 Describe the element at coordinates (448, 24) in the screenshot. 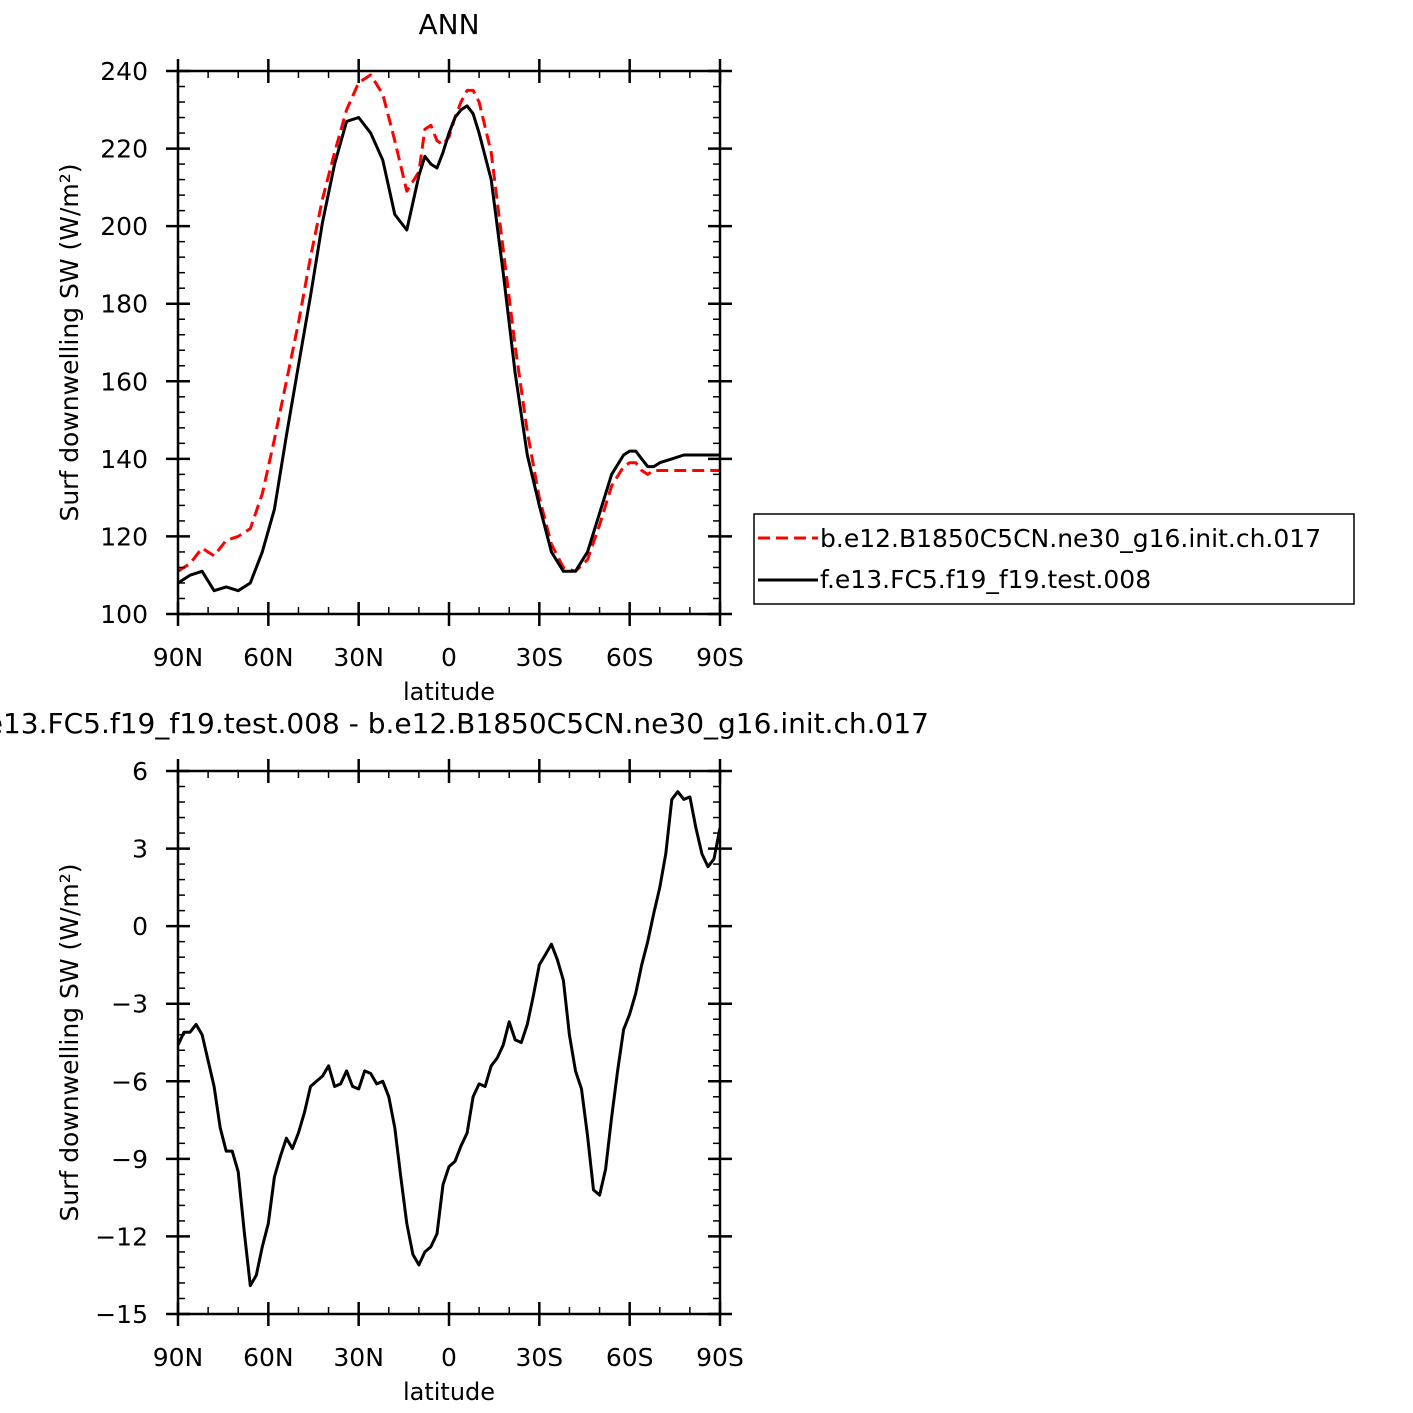

I see `chart-title: ANN` at that location.